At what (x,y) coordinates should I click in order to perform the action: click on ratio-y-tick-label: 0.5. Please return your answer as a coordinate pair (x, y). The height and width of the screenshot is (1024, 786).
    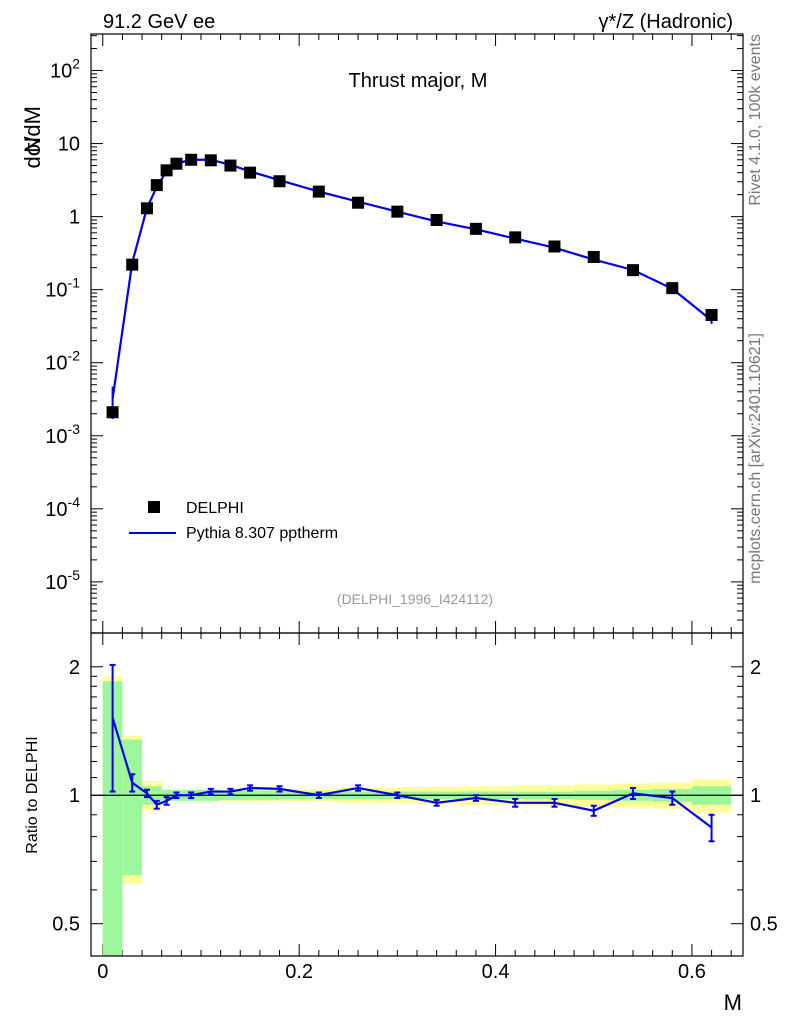
    Looking at the image, I should click on (66, 925).